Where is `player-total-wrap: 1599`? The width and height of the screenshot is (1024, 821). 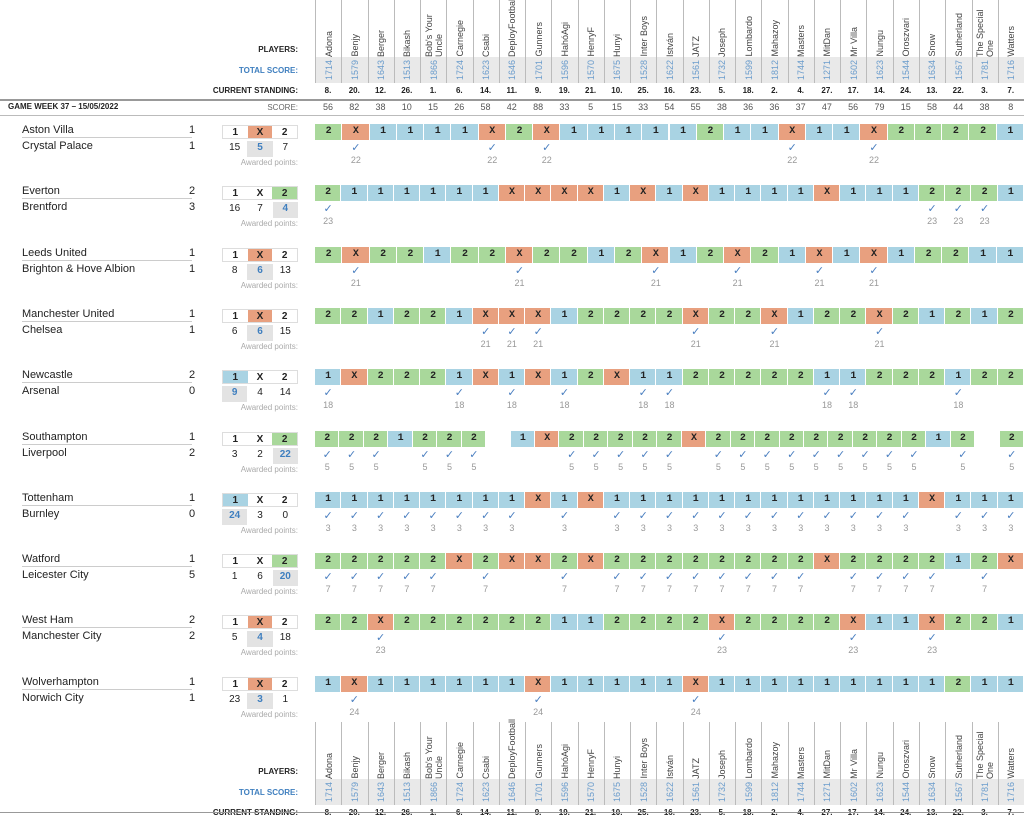 player-total-wrap: 1599 is located at coordinates (749, 792).